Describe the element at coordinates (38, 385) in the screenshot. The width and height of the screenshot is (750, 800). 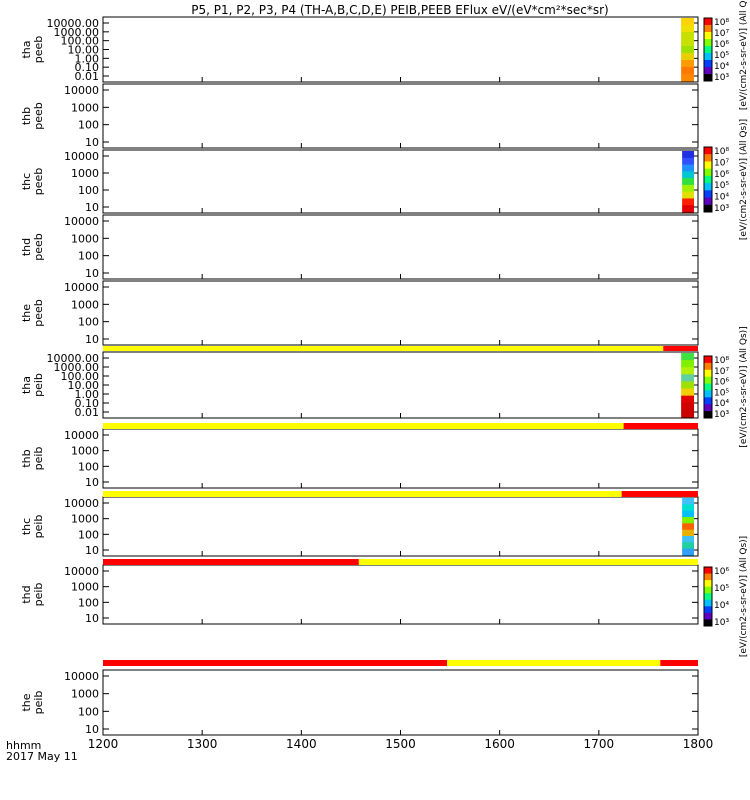
I see `panel-product-label: peib` at that location.